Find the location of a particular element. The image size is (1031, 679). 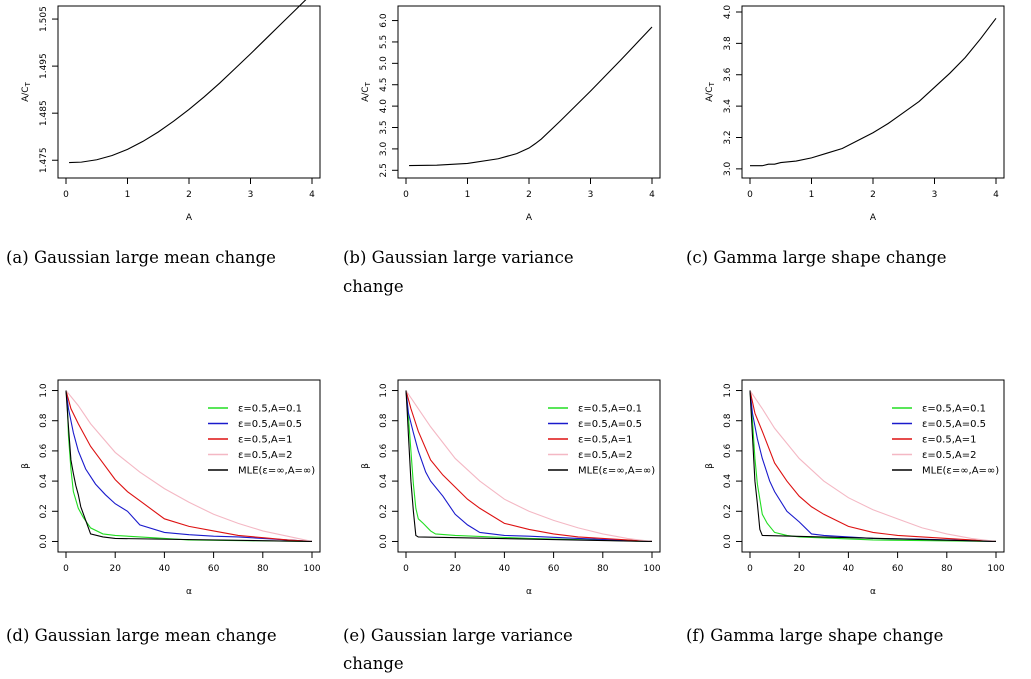

y-tick-label-c: 3.2 is located at coordinates (728, 137).